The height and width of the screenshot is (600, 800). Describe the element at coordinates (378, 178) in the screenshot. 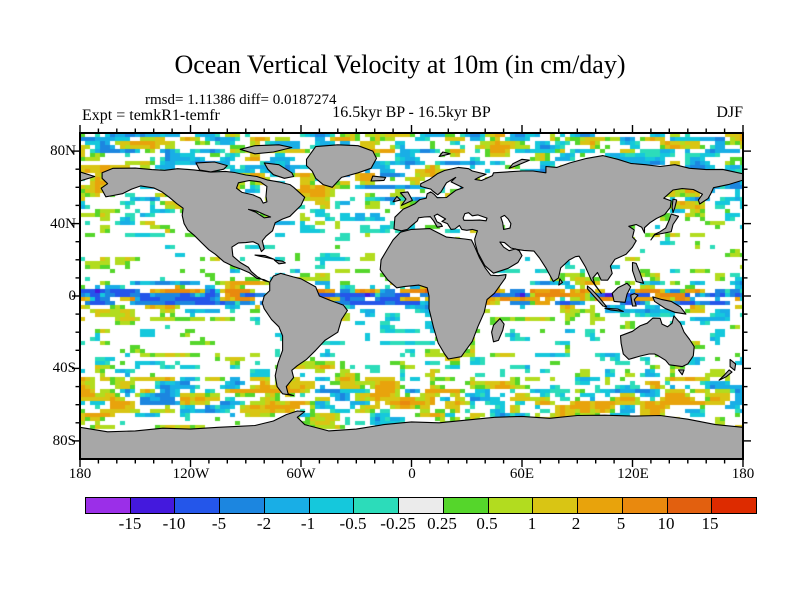

I see `landmass-iceland` at that location.